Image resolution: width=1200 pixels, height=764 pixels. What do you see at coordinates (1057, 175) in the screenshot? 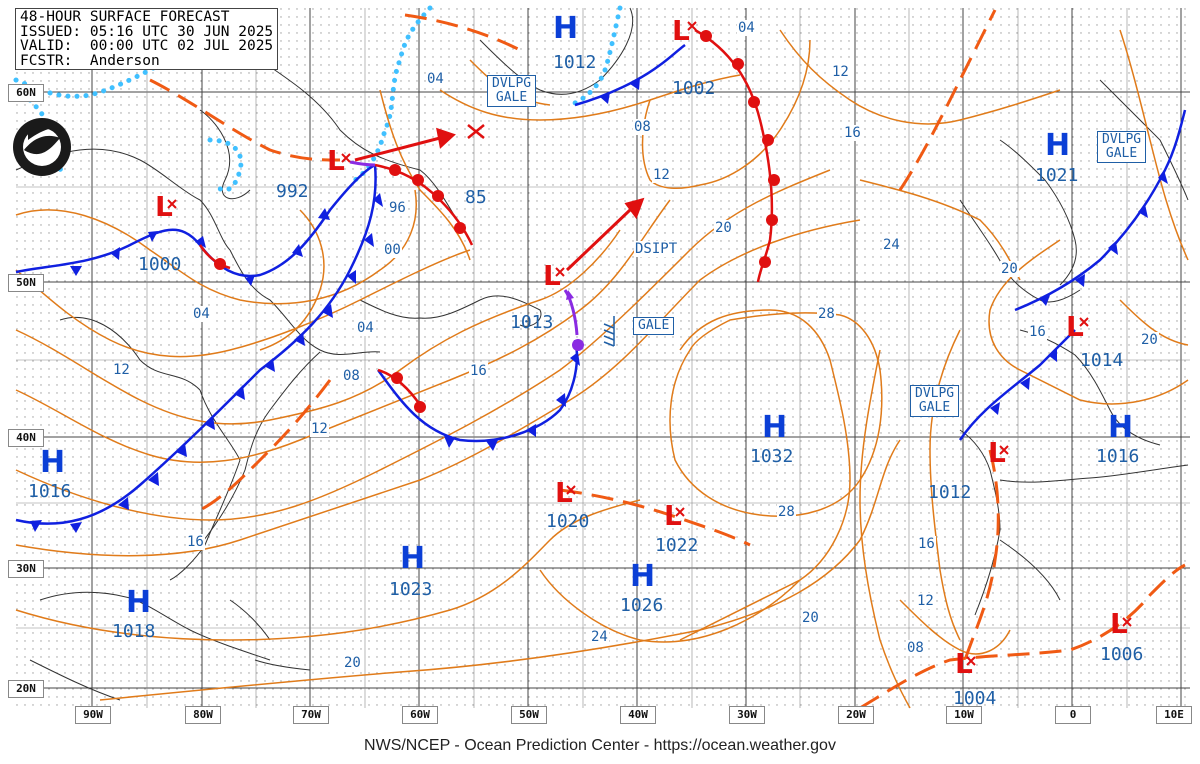
I see `pressure-value: 1021` at bounding box center [1057, 175].